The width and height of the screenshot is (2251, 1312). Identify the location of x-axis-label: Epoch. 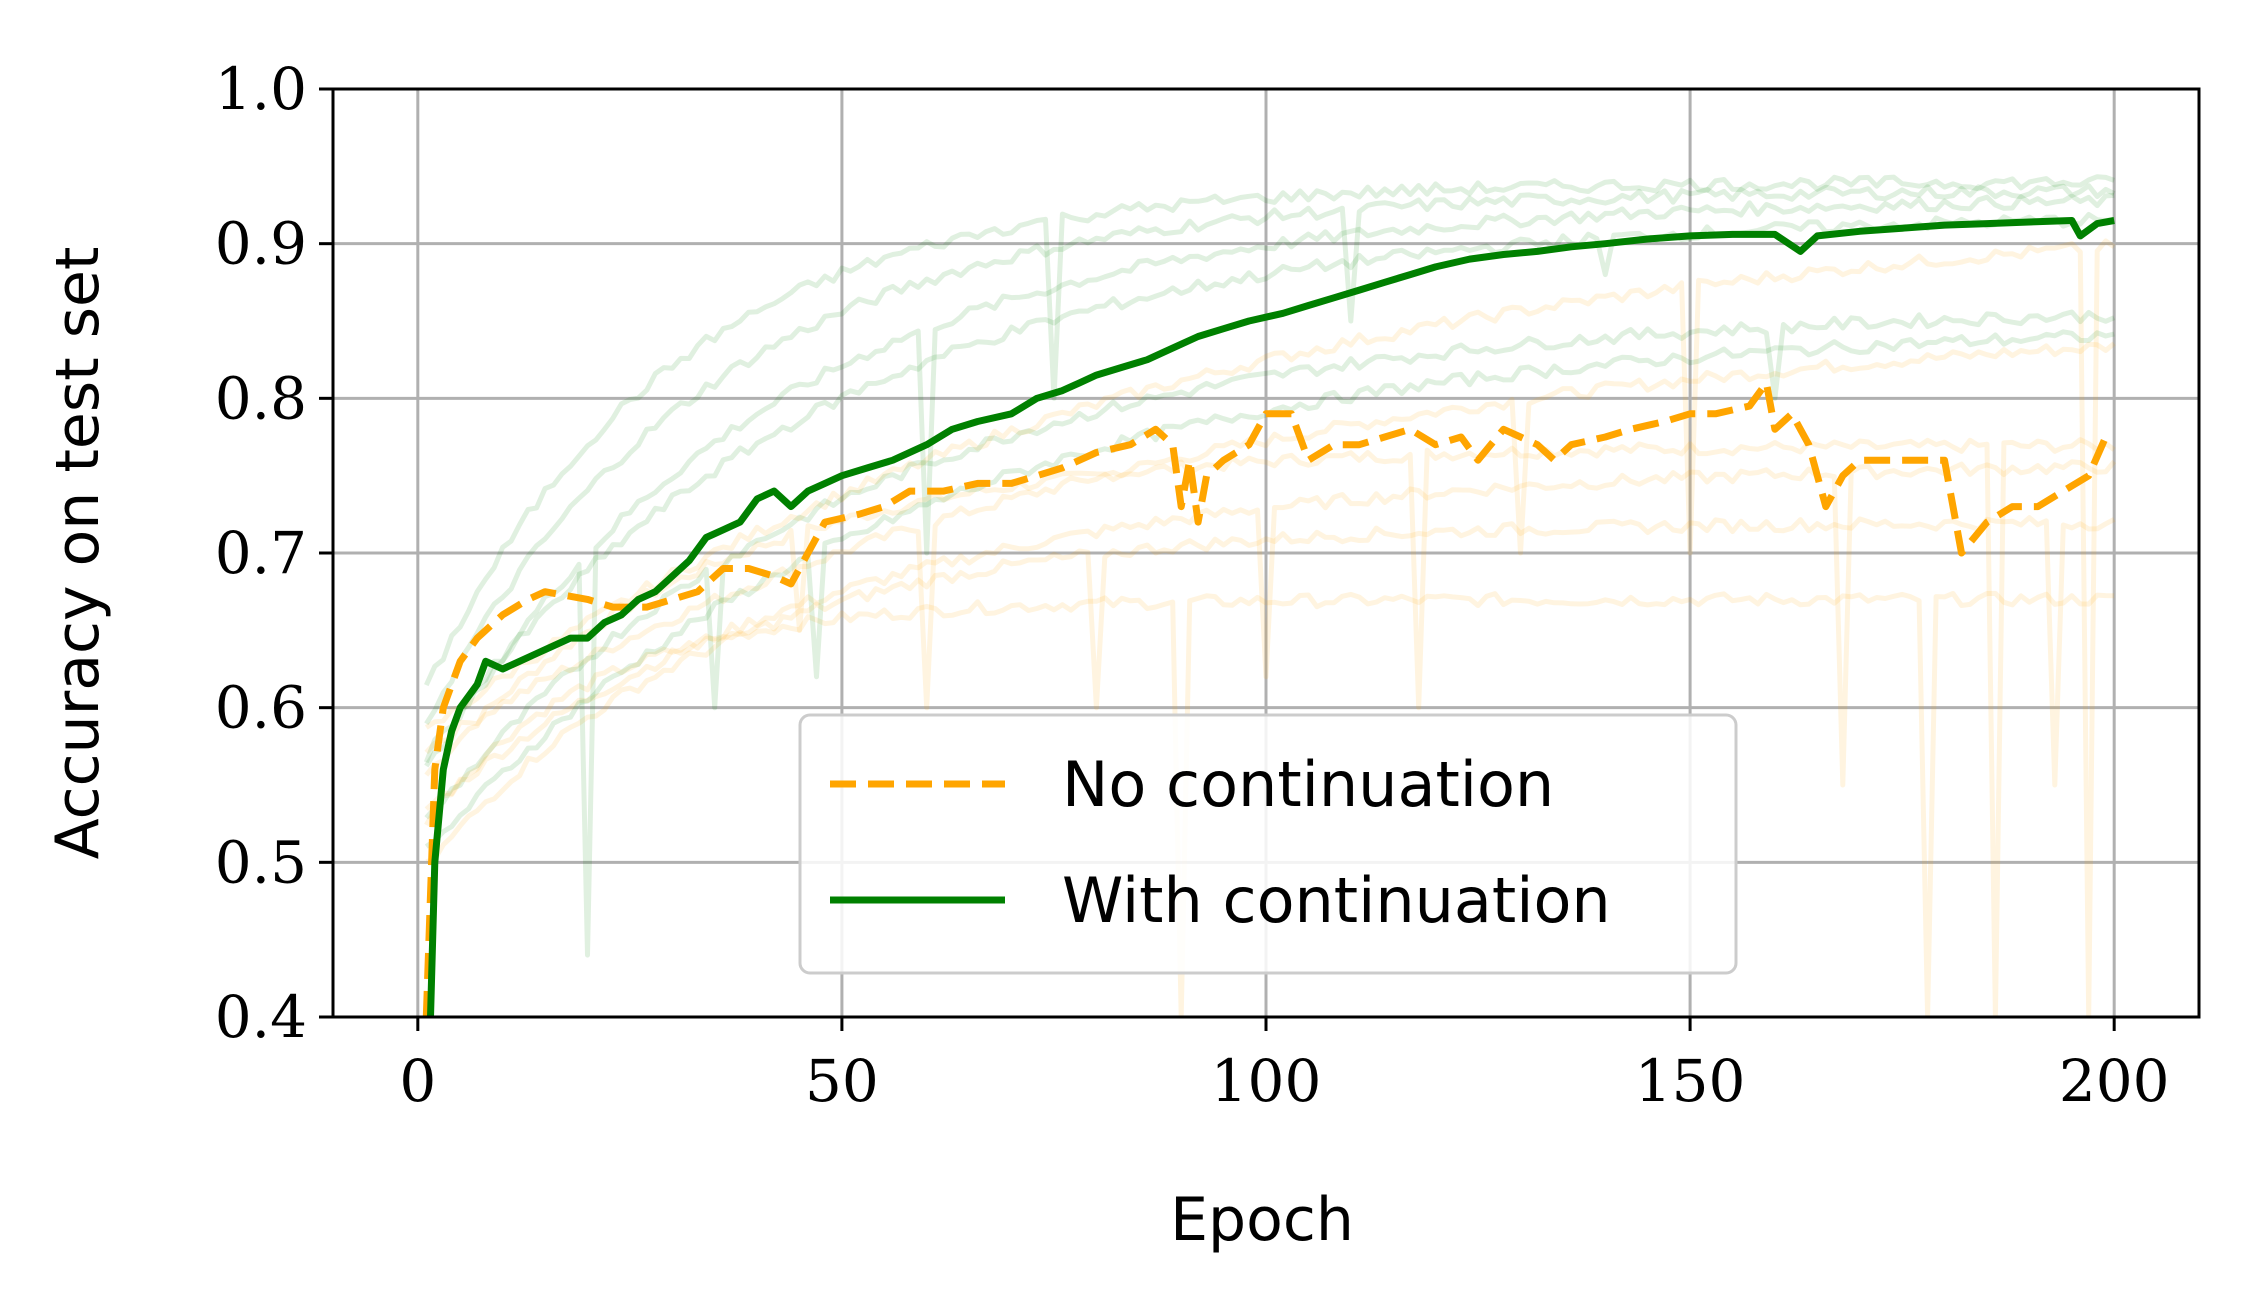
(1262, 1220).